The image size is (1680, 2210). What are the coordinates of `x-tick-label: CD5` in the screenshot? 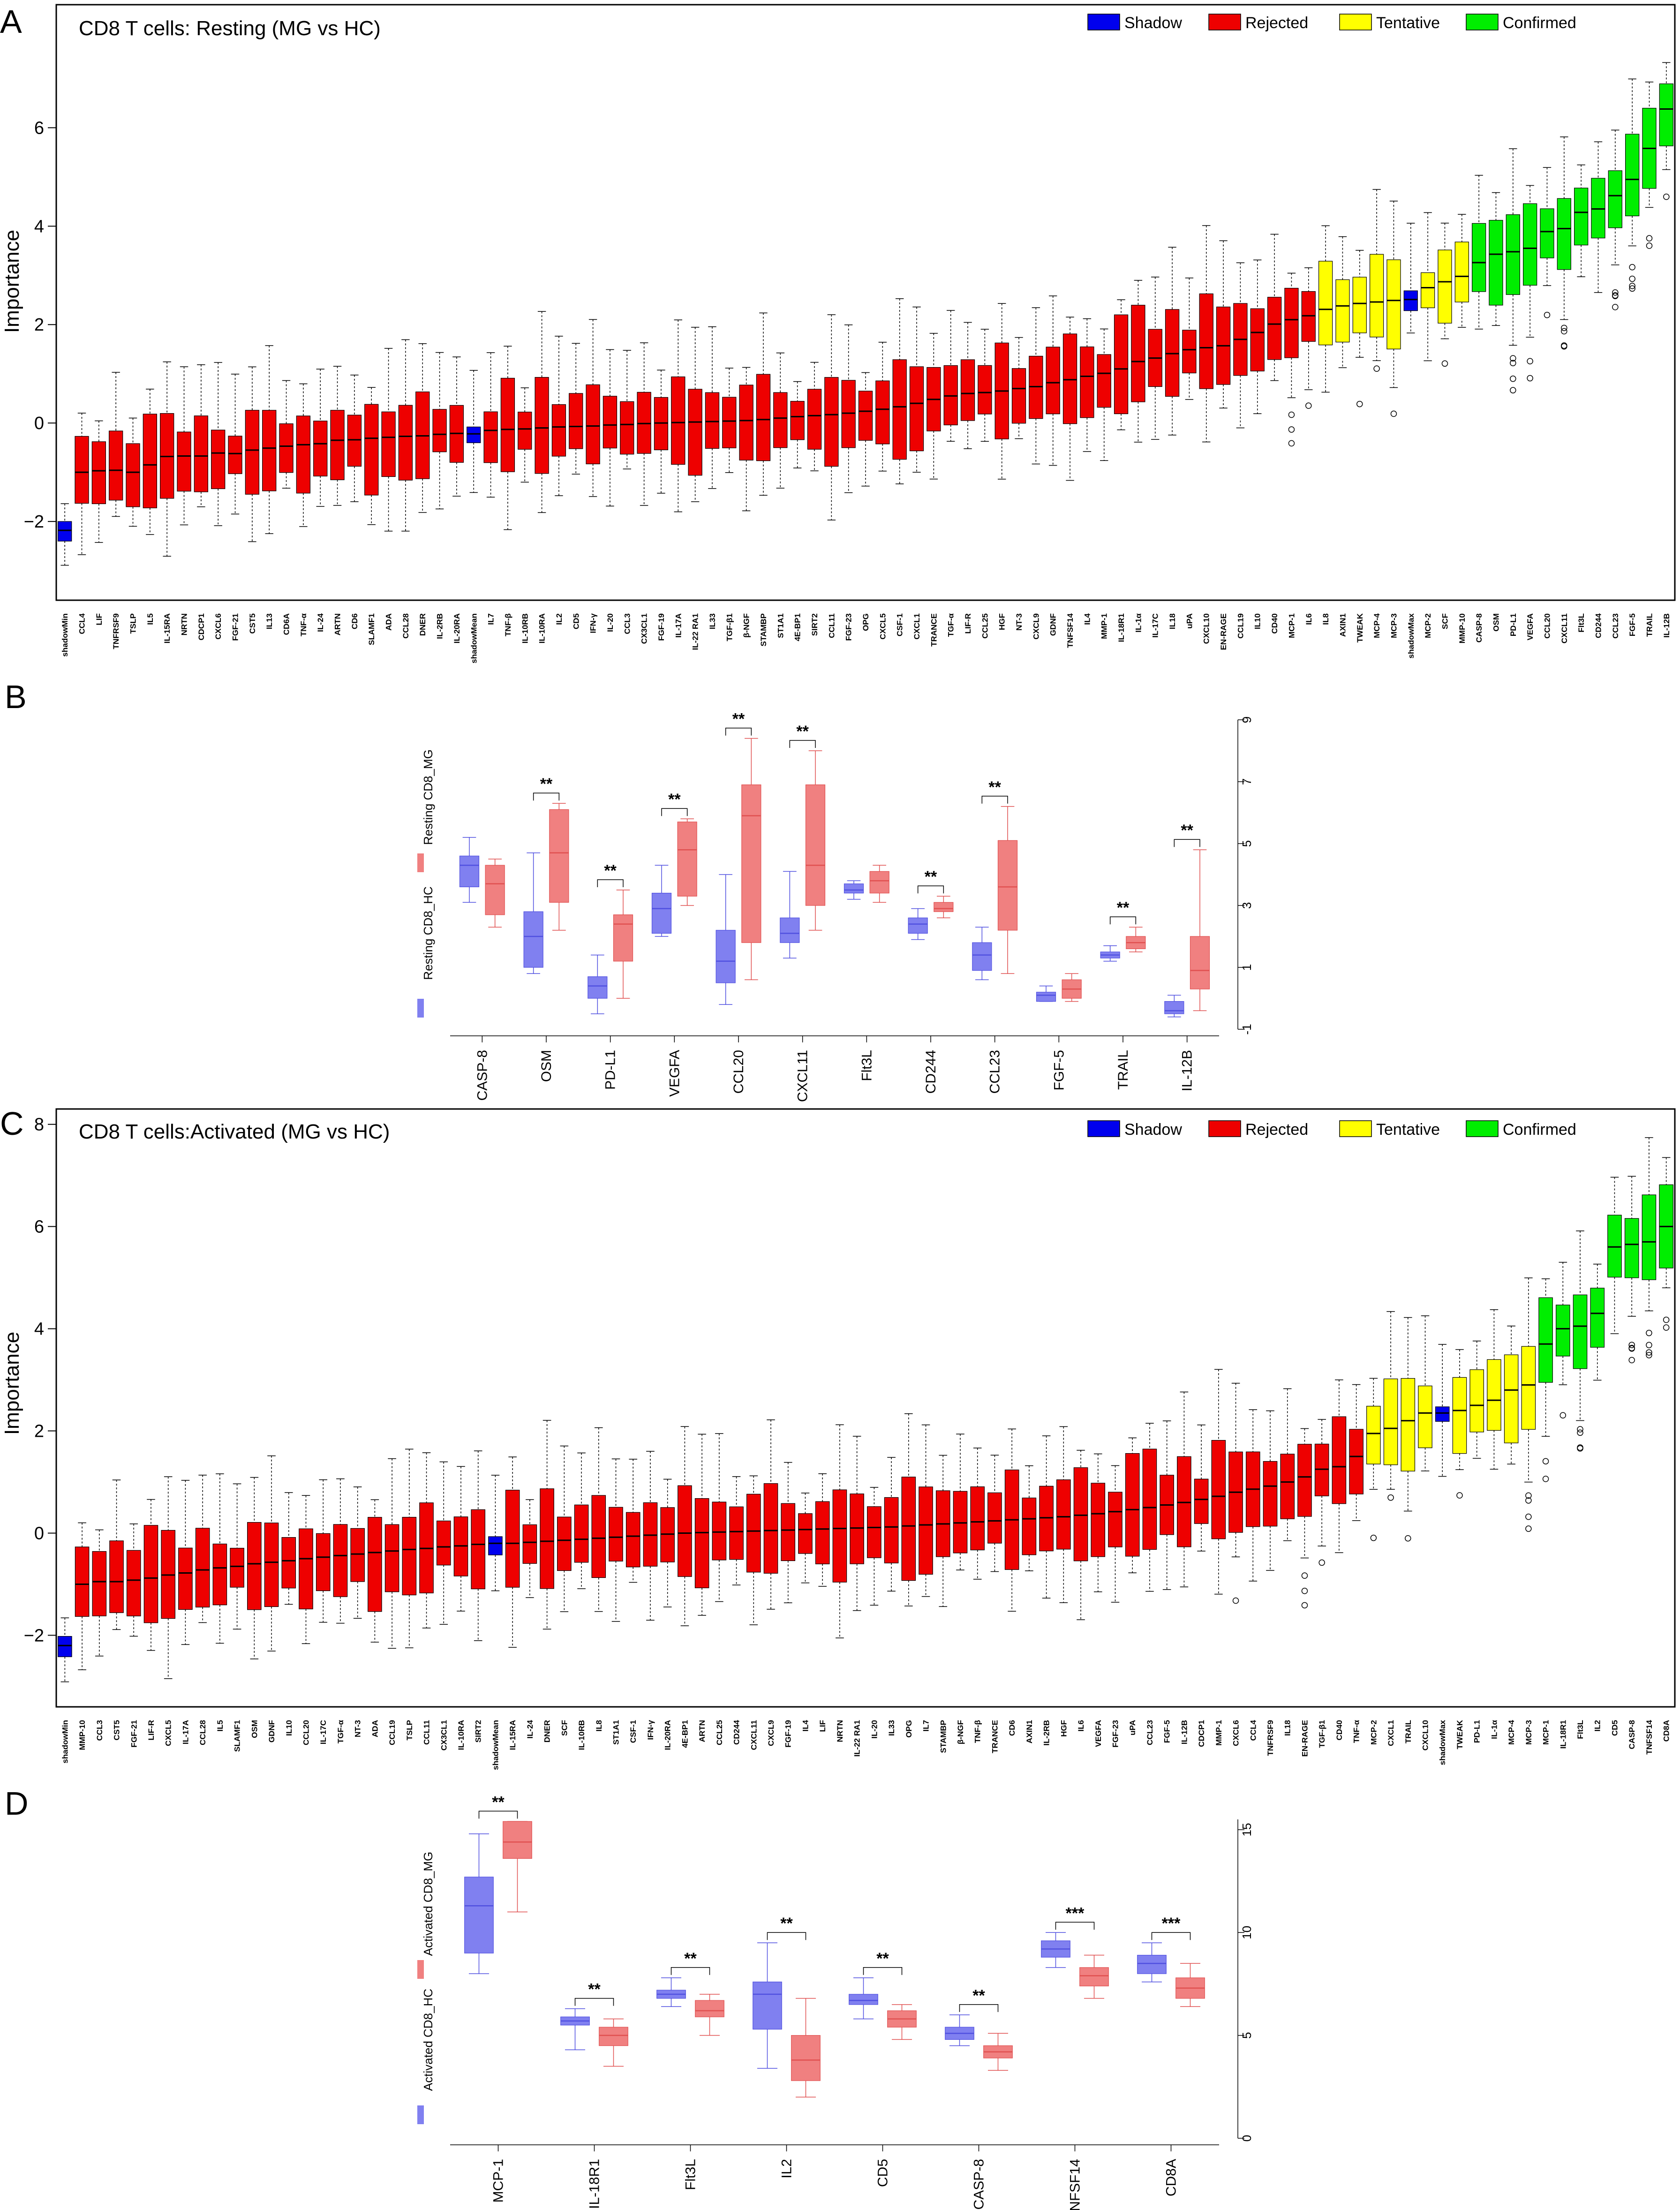 It's located at (576, 621).